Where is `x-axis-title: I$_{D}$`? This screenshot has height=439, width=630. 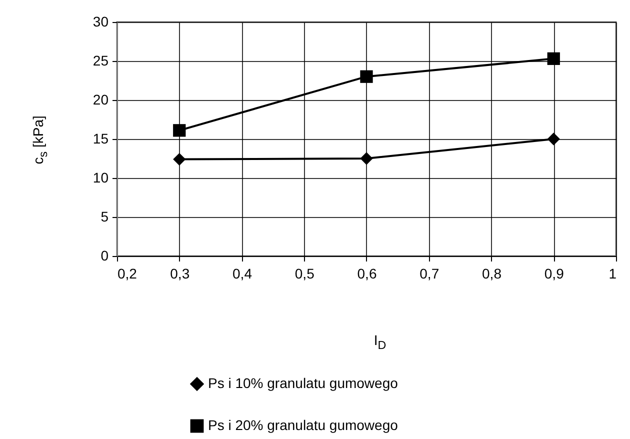 x-axis-title: I$_{D}$ is located at coordinates (380, 342).